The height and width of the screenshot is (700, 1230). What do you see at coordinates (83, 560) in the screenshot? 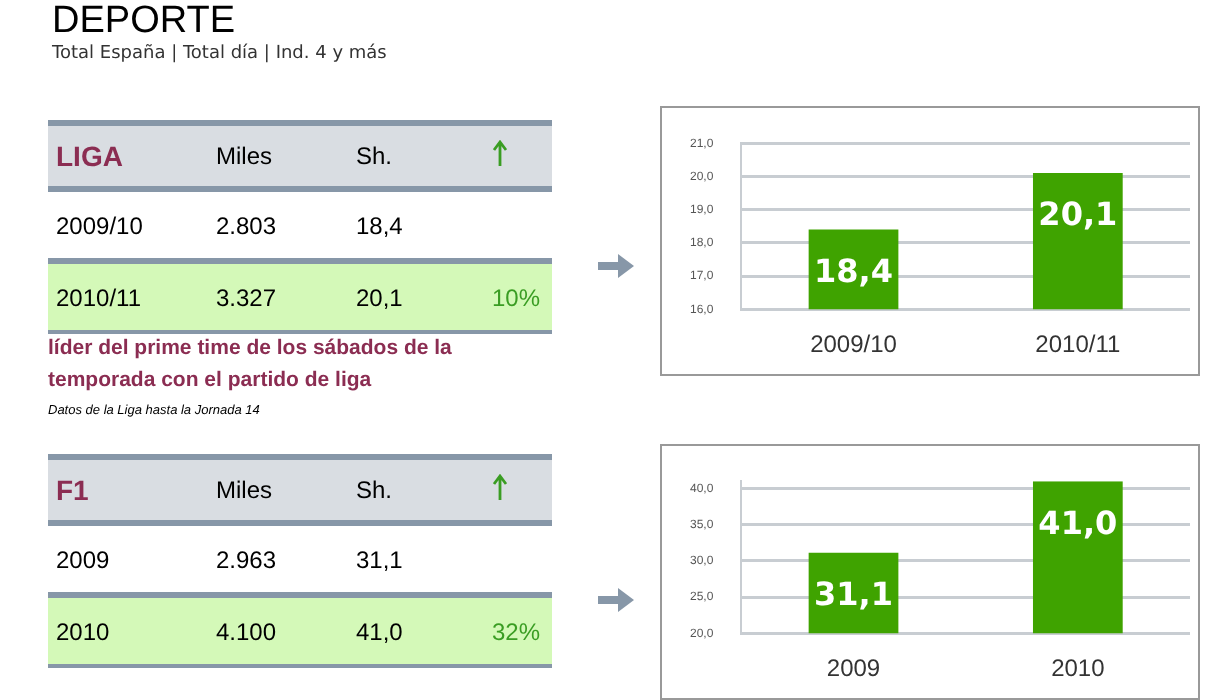
I see `text: 2009` at bounding box center [83, 560].